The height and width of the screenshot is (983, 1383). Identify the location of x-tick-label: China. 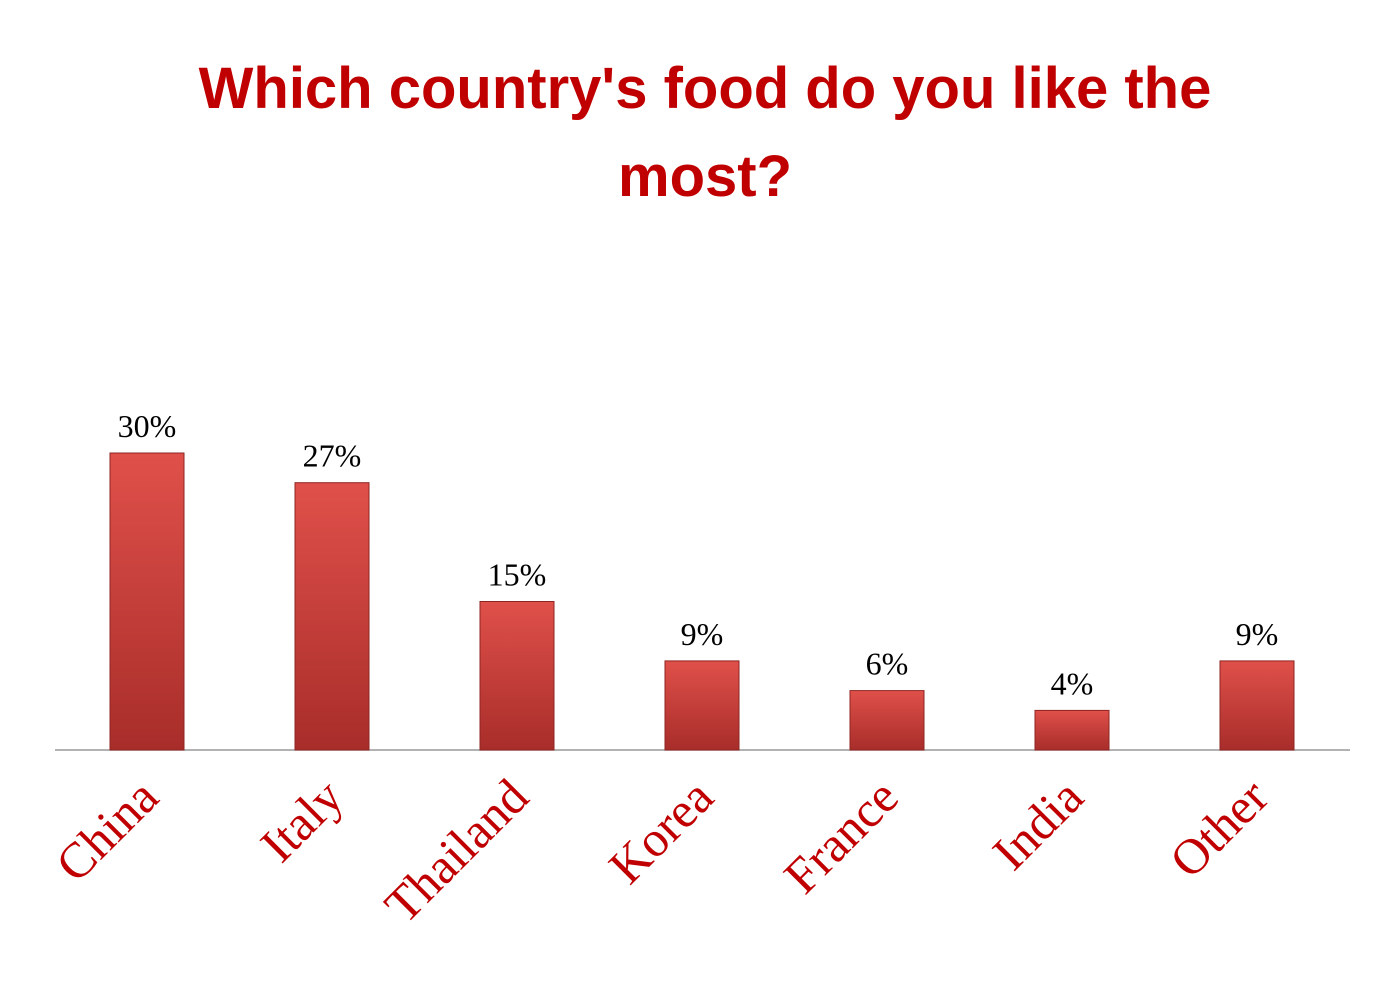
(107, 830).